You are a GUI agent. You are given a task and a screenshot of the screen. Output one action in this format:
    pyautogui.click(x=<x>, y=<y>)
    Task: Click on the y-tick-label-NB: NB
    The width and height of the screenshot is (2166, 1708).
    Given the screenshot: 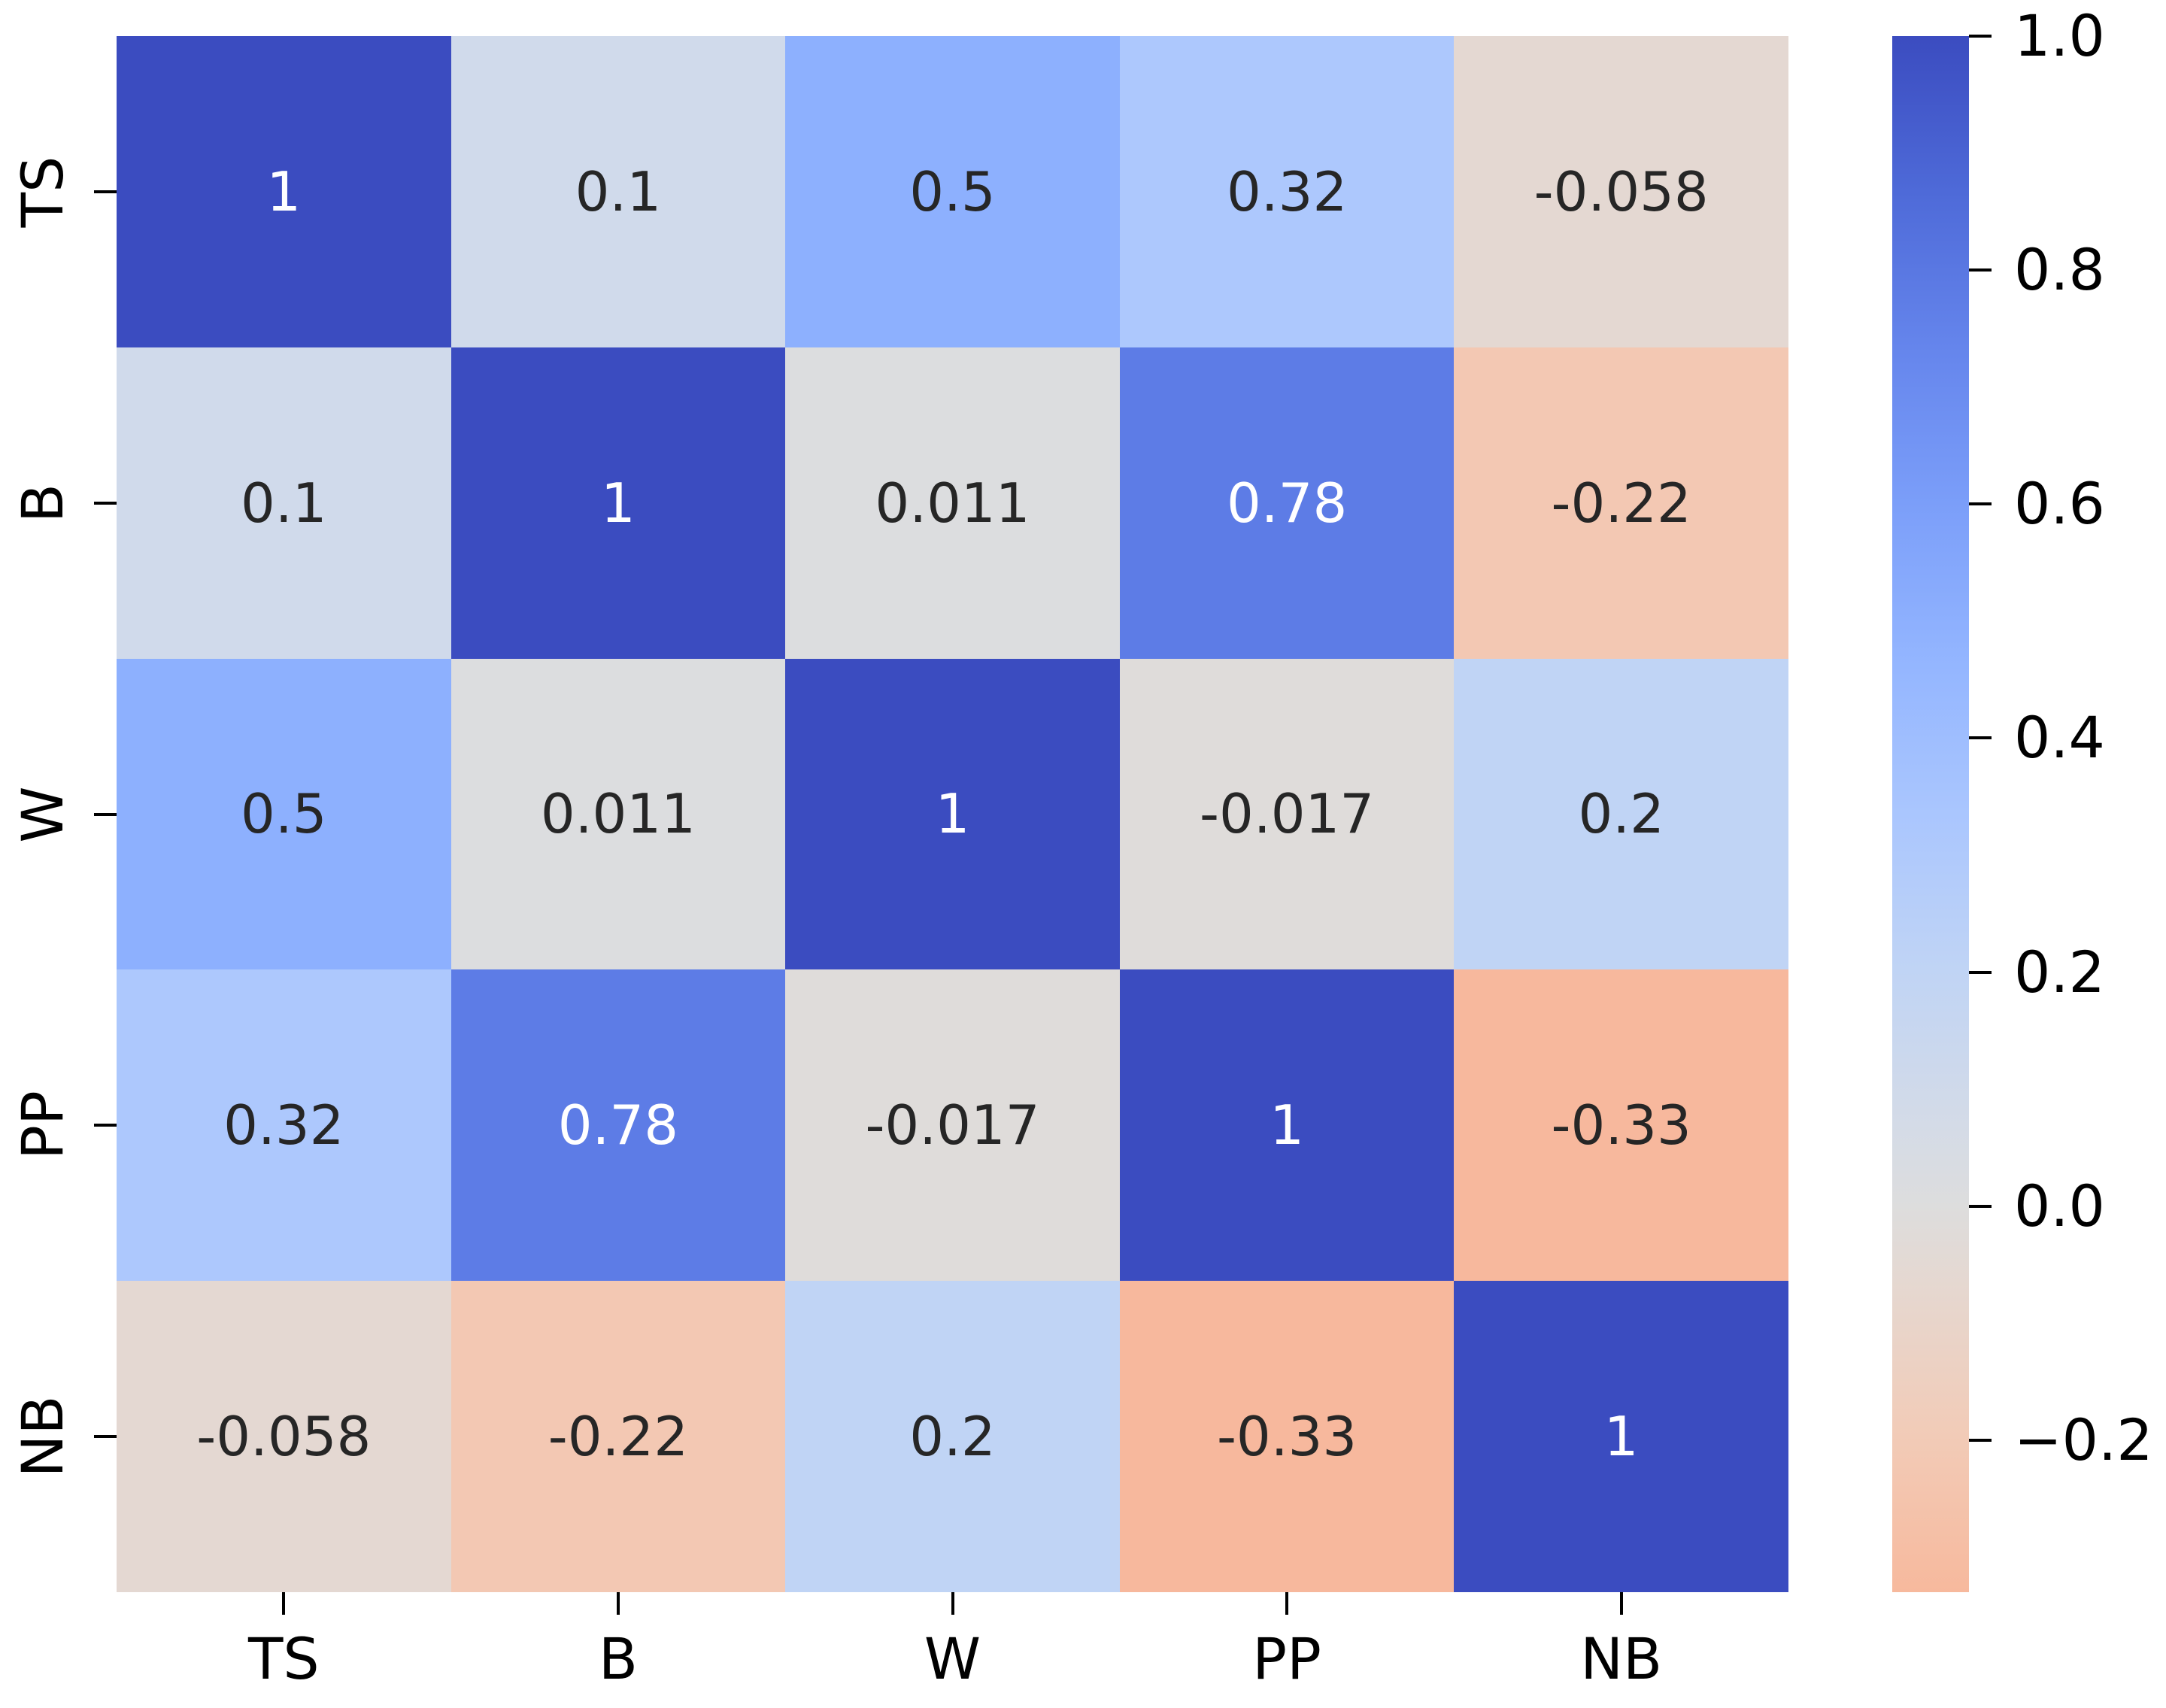 What is the action you would take?
    pyautogui.click(x=42, y=1437)
    